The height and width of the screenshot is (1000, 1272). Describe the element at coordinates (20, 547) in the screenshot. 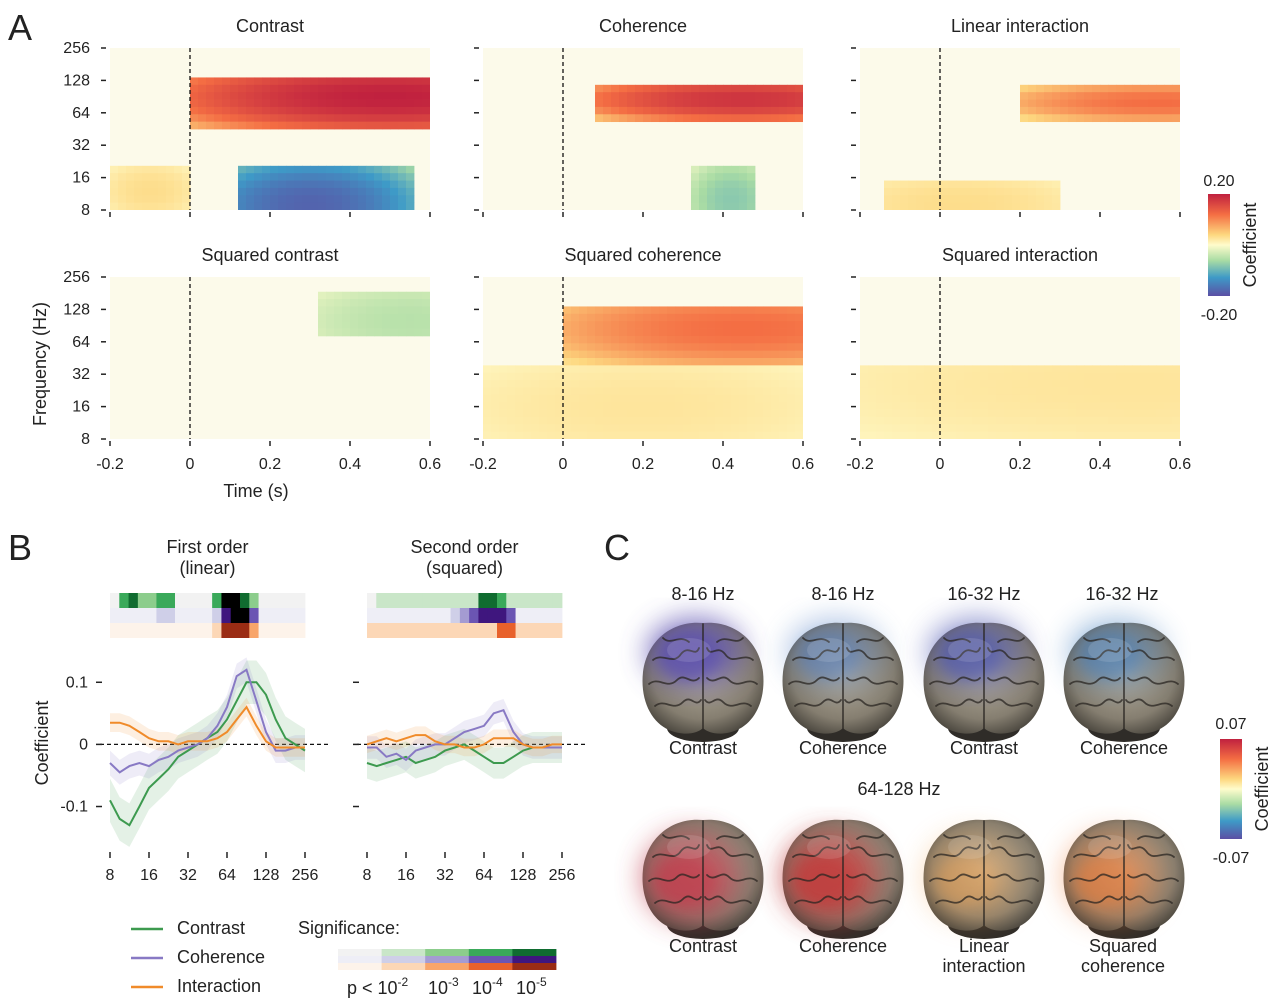

I see `panel-letter-b: B` at that location.